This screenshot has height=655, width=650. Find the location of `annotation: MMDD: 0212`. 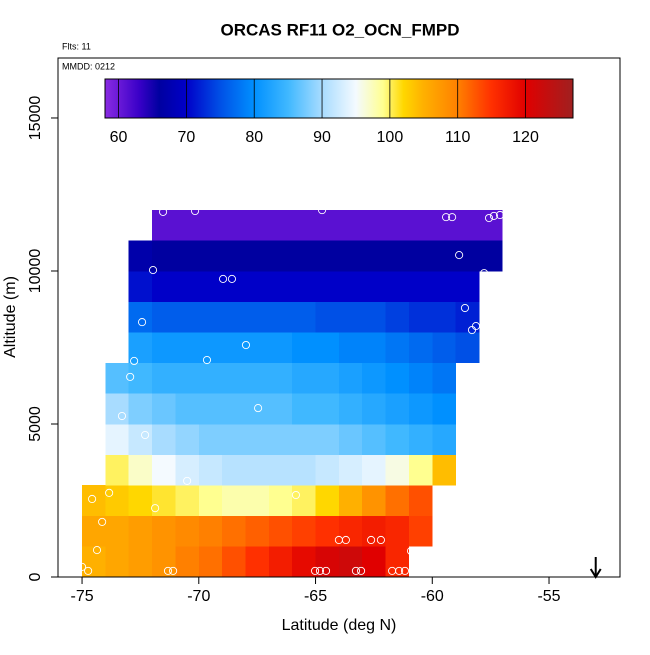

annotation: MMDD: 0212 is located at coordinates (88, 66).